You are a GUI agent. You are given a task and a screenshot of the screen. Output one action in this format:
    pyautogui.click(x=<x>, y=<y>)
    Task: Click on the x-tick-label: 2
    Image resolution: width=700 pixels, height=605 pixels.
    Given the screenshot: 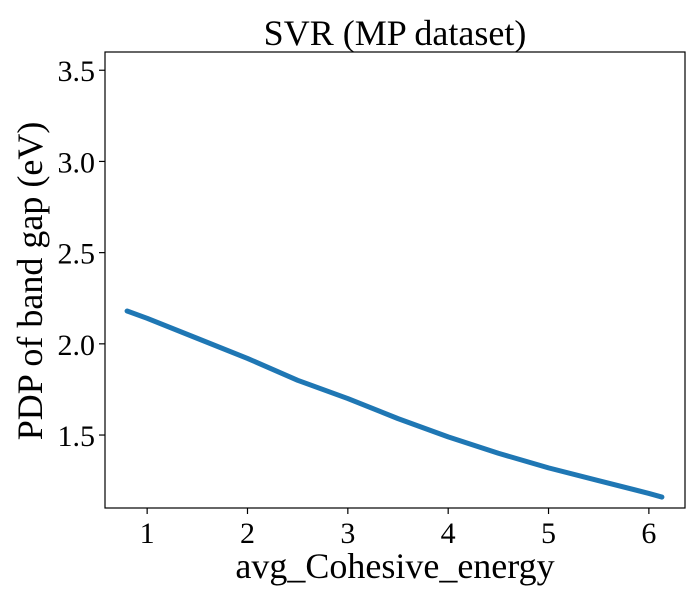 What is the action you would take?
    pyautogui.click(x=247, y=533)
    